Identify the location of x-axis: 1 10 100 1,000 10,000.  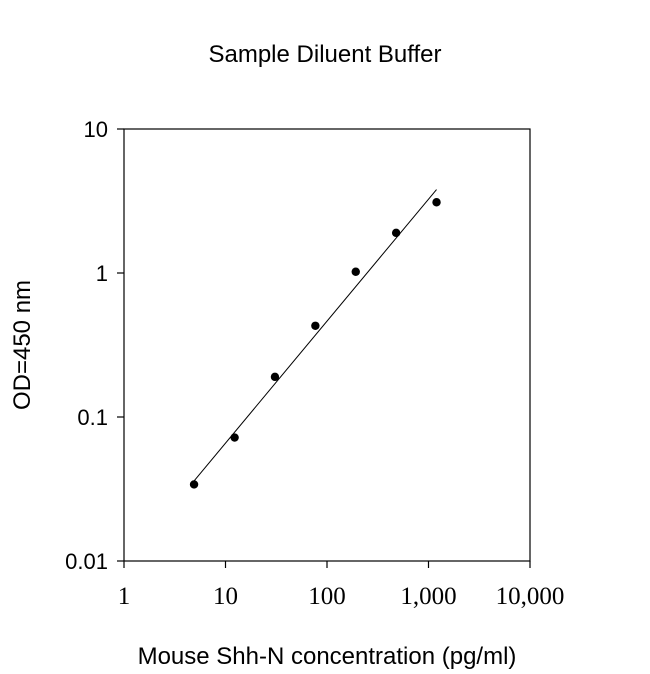
(341, 585).